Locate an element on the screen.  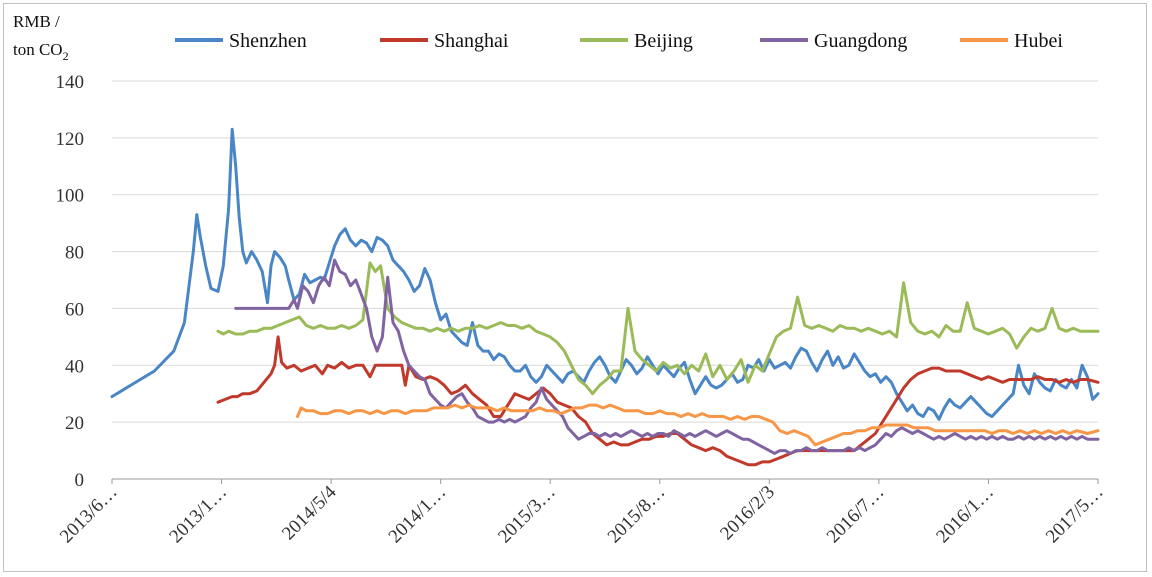
legend-label-shanghai: Shanghai is located at coordinates (471, 41).